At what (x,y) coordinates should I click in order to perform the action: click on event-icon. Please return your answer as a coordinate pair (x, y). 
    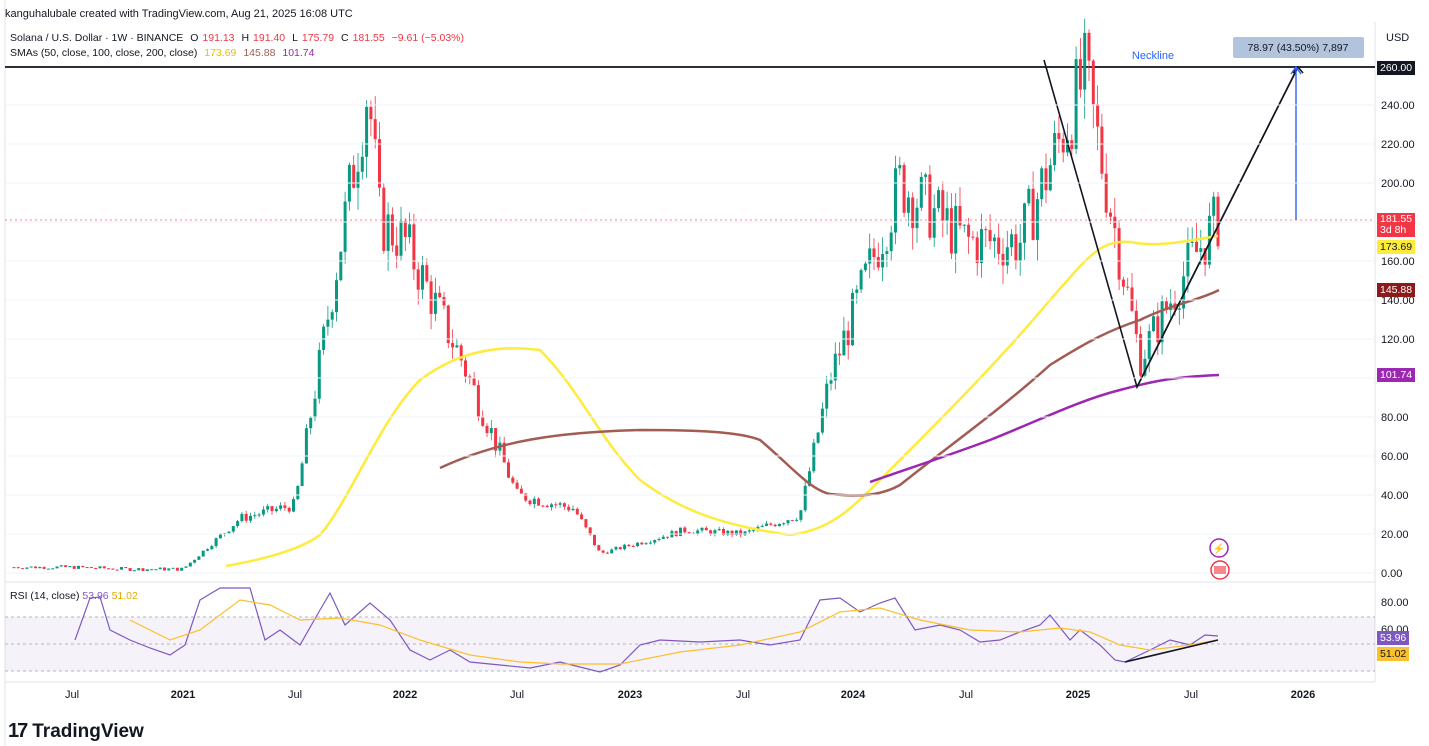
    Looking at the image, I should click on (1219, 548).